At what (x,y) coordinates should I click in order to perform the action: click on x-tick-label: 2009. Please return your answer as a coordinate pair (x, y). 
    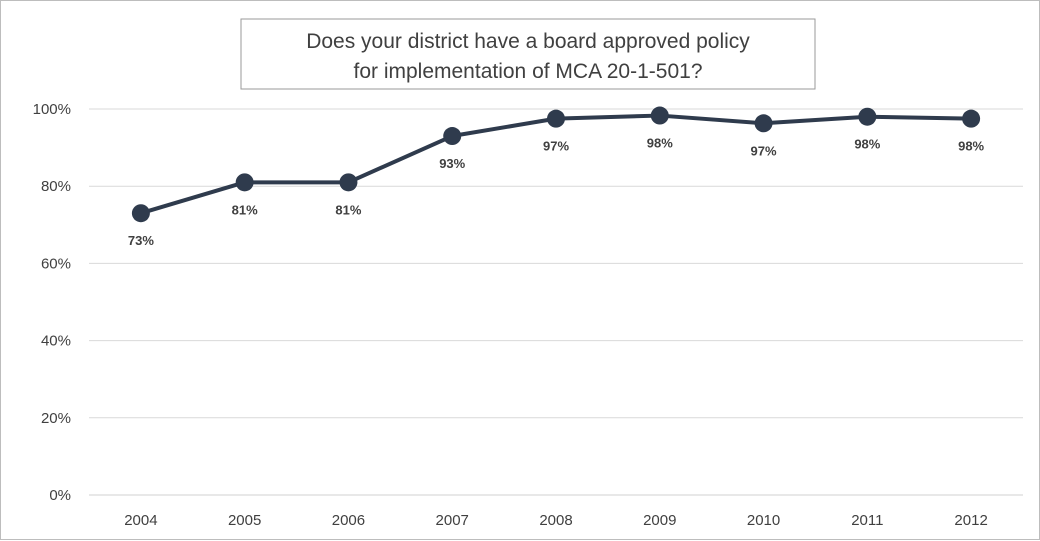
    Looking at the image, I should click on (659, 520).